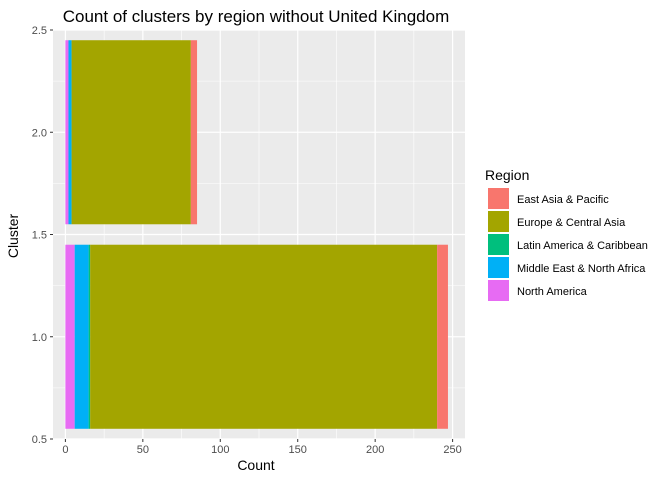 The height and width of the screenshot is (480, 672). Describe the element at coordinates (298, 450) in the screenshot. I see `x-tick-label: 150` at that location.